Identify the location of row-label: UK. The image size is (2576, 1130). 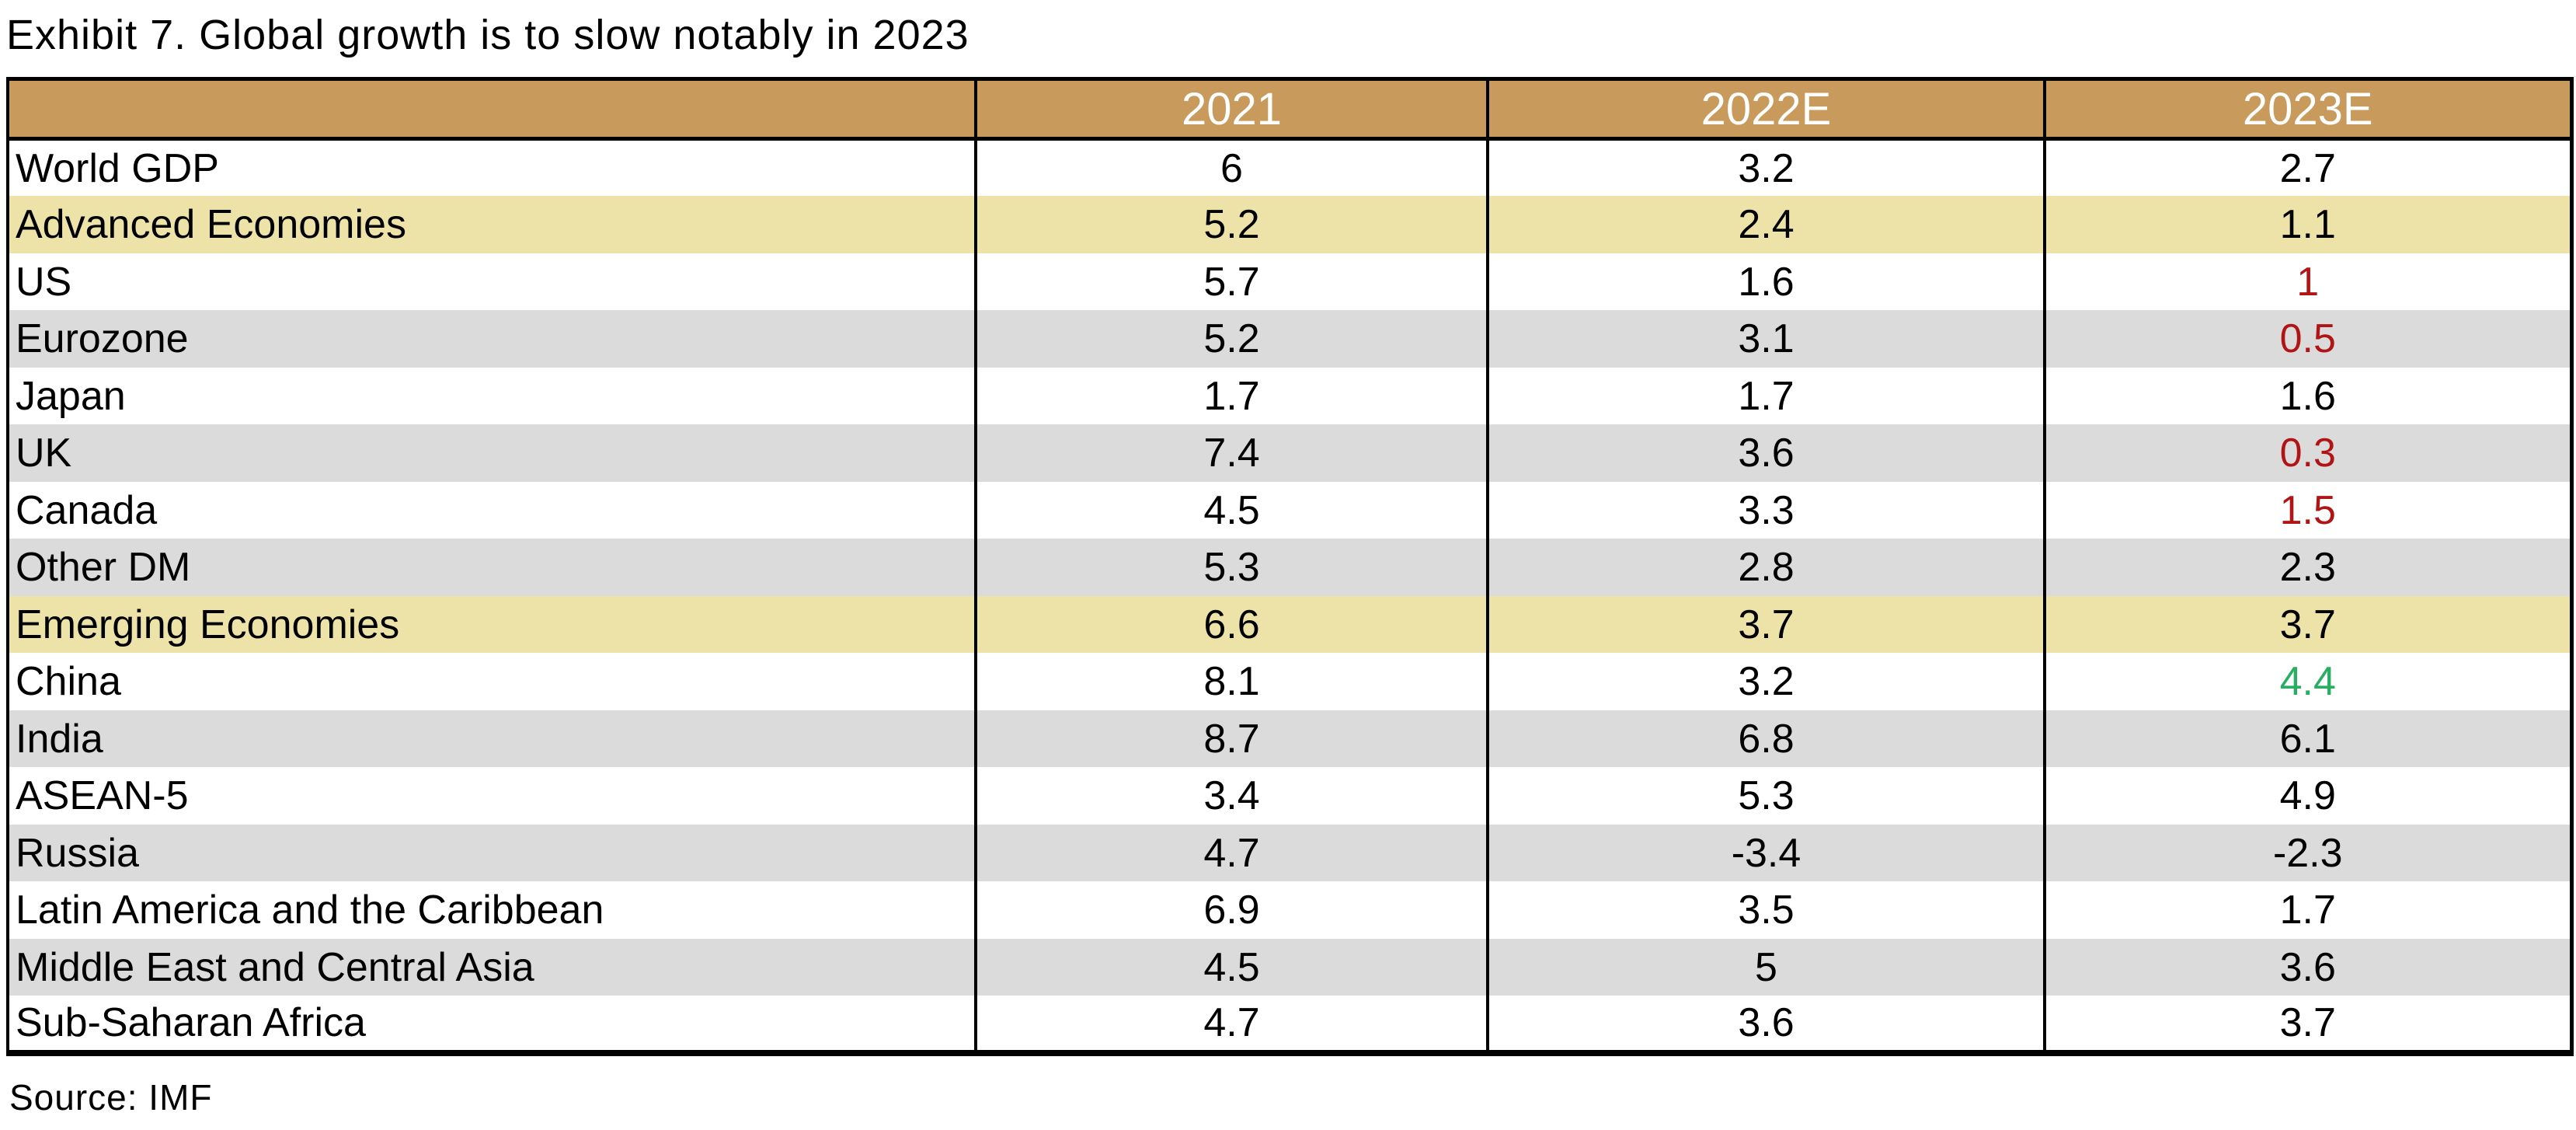
(492, 453).